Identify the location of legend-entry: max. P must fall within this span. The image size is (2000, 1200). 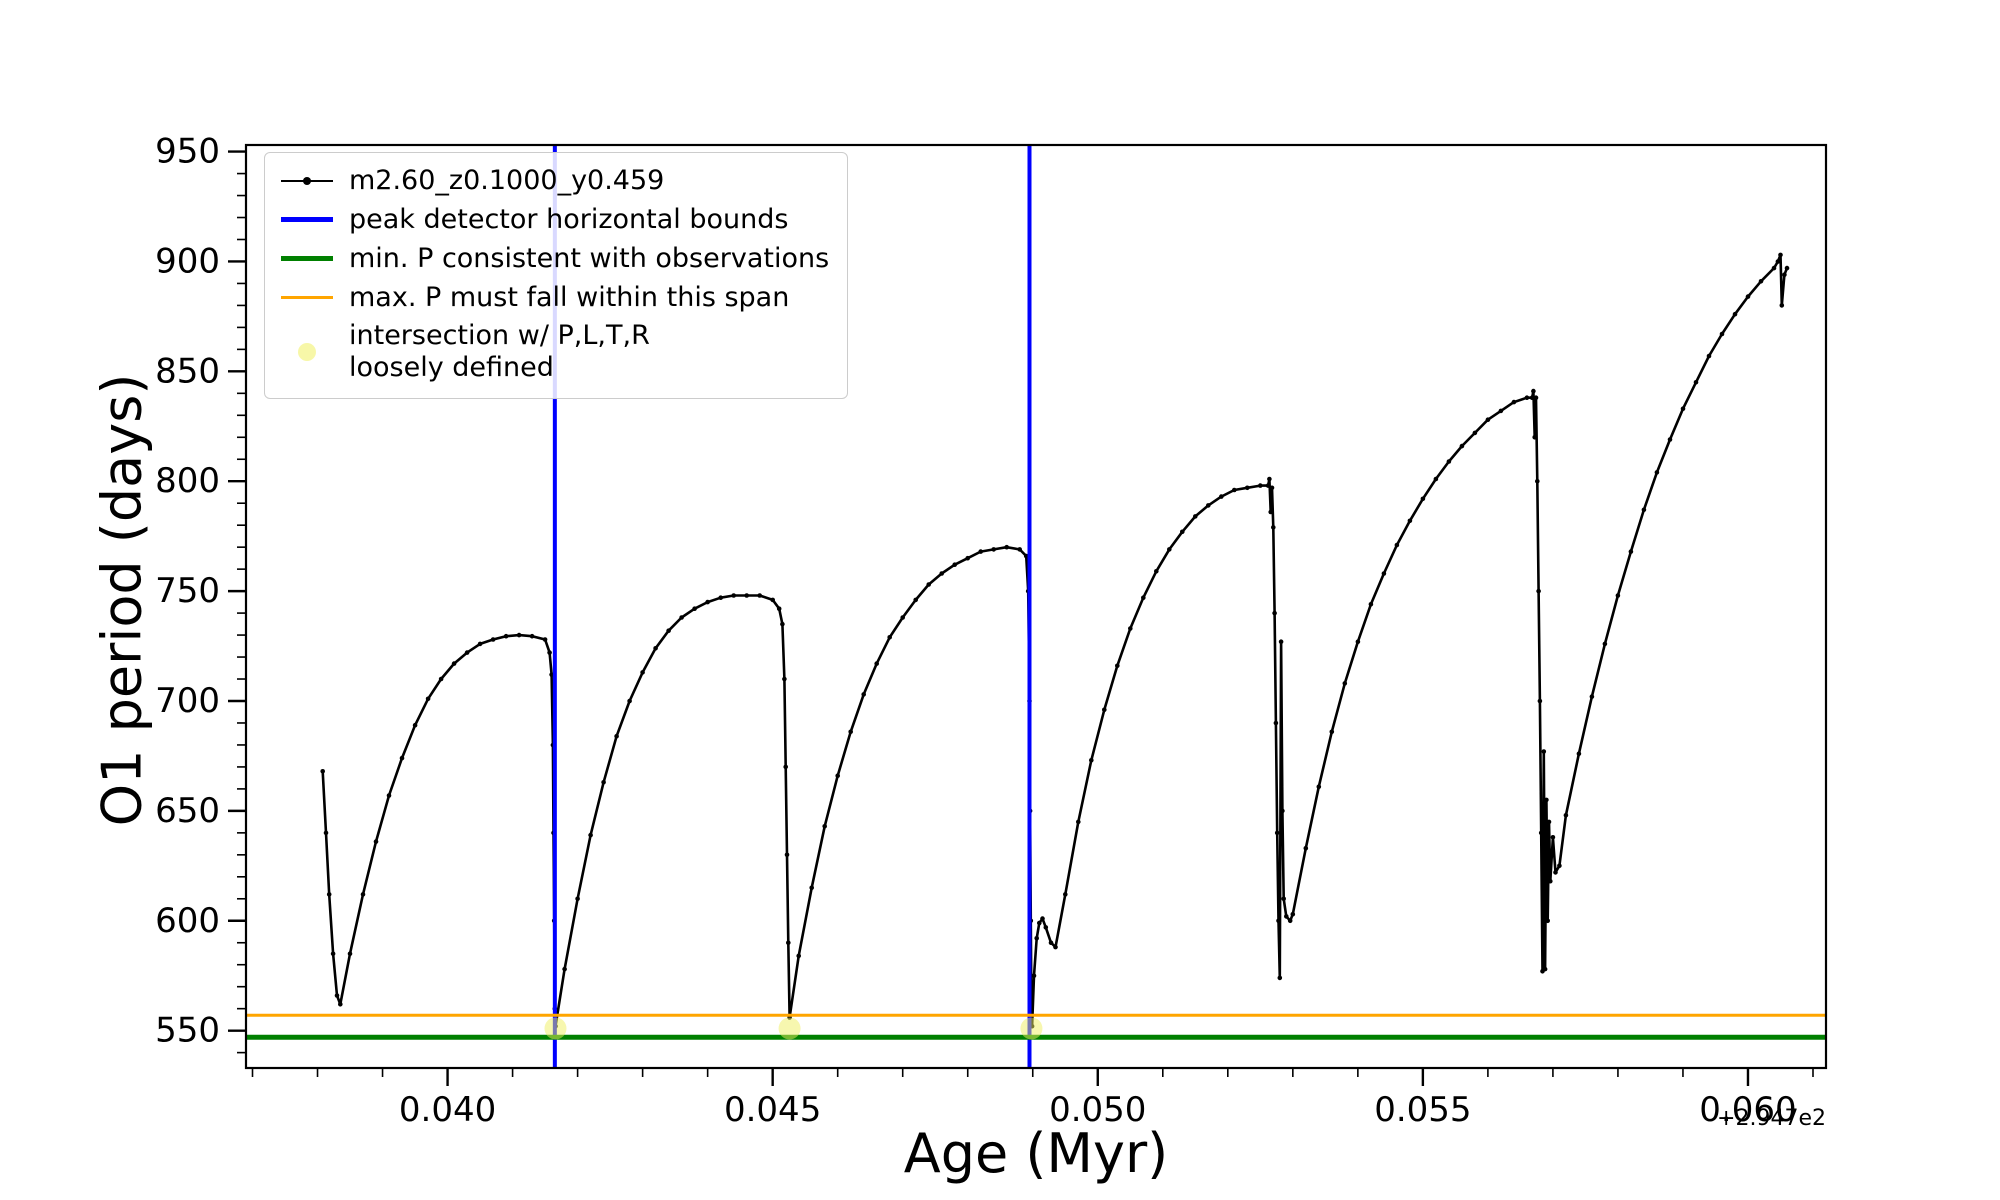
(555, 298).